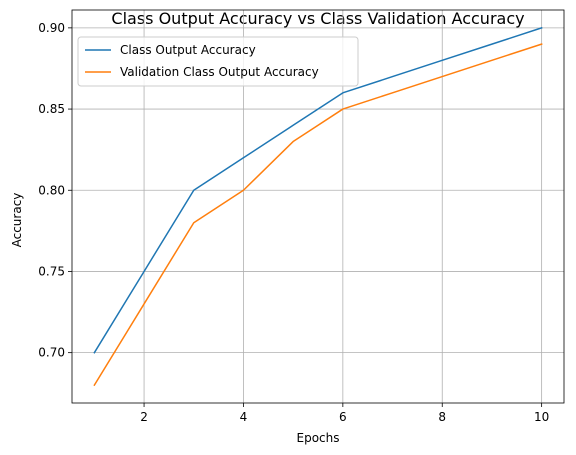 Image resolution: width=576 pixels, height=455 pixels. I want to click on legend-box, so click(218, 61).